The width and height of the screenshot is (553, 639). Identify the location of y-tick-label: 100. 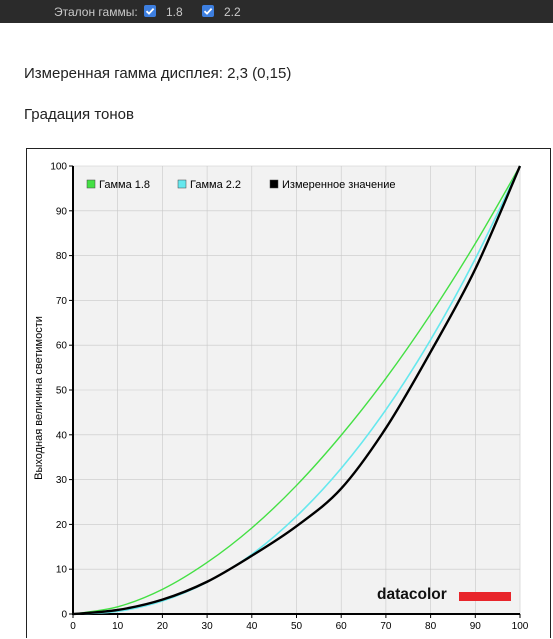
(58, 167).